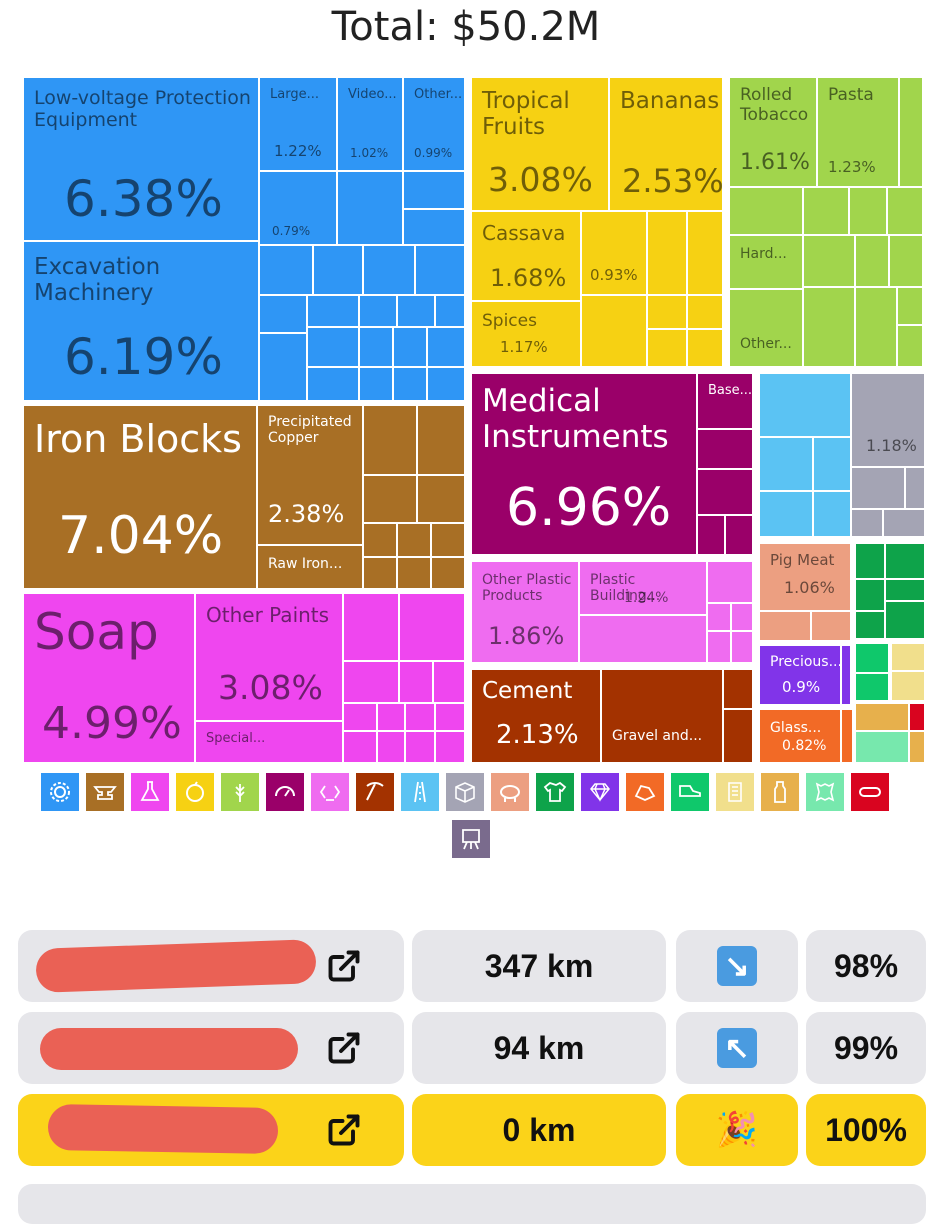 The image size is (932, 1224). I want to click on tile-glass: Glass... 0.82%, so click(800, 736).